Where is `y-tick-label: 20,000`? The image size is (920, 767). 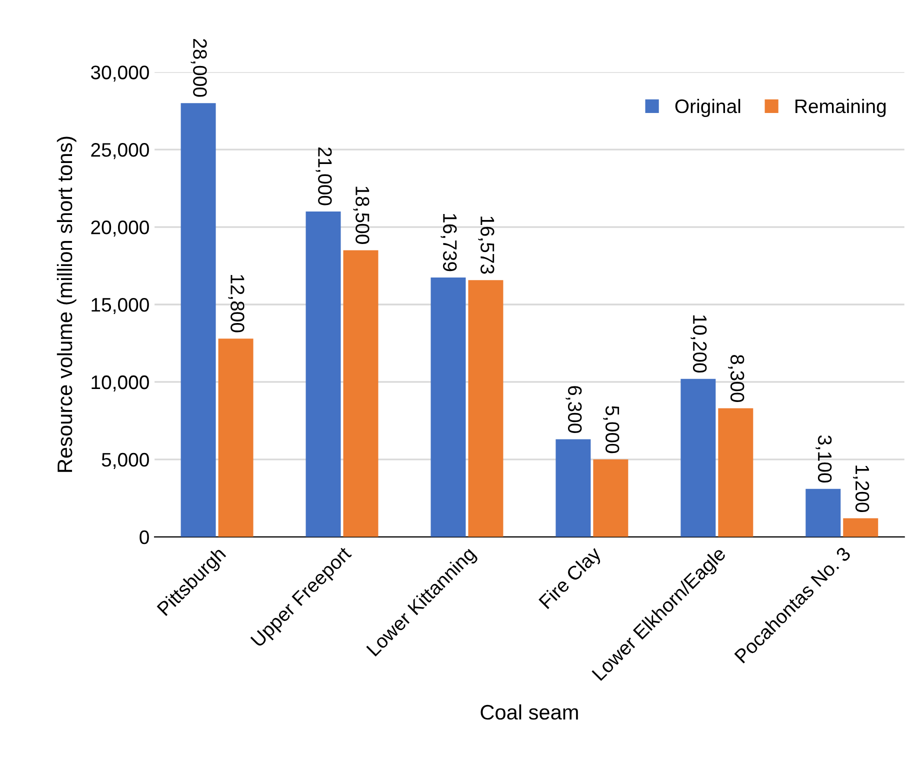 y-tick-label: 20,000 is located at coordinates (120, 228).